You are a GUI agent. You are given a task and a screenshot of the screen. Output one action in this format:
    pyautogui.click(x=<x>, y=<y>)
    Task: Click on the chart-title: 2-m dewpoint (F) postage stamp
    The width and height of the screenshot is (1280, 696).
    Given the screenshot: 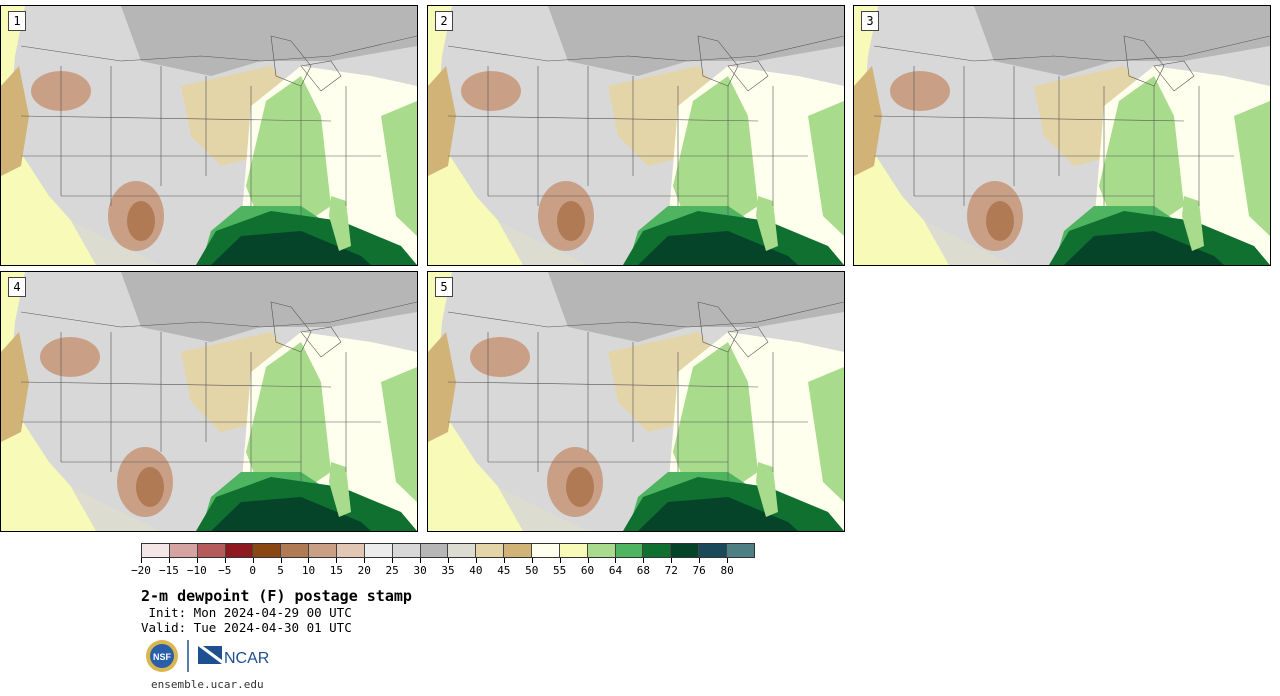 What is the action you would take?
    pyautogui.click(x=276, y=596)
    